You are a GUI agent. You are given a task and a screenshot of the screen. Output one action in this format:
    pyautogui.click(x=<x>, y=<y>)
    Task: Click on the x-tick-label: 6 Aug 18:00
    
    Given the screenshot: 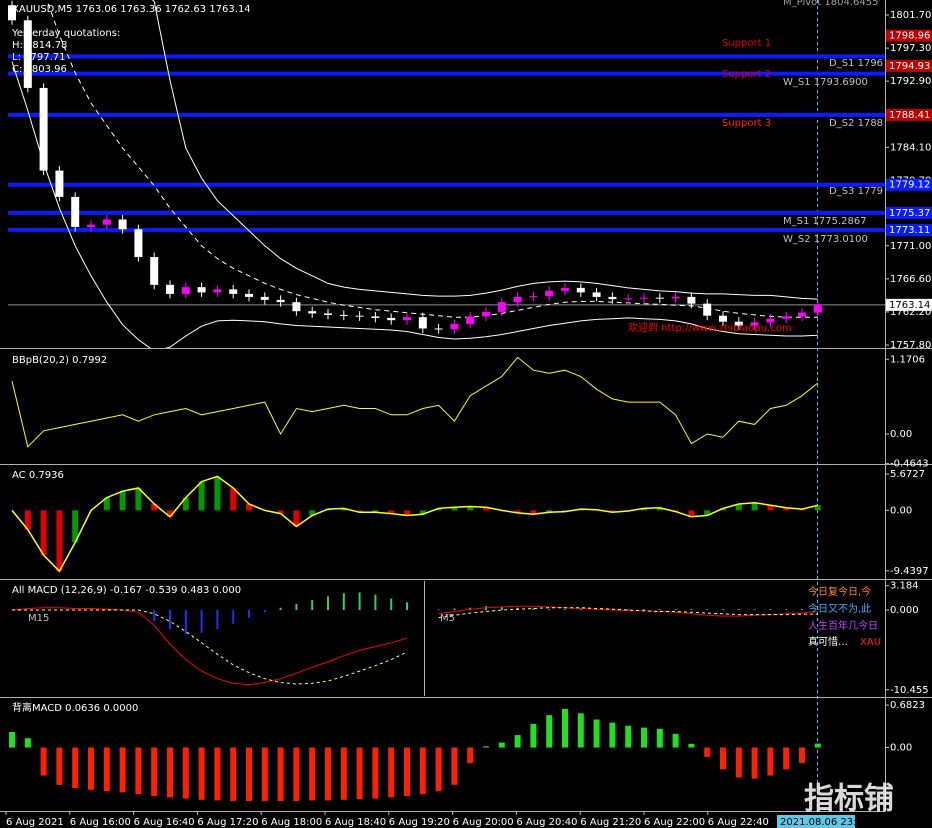 What is the action you would take?
    pyautogui.click(x=291, y=822)
    